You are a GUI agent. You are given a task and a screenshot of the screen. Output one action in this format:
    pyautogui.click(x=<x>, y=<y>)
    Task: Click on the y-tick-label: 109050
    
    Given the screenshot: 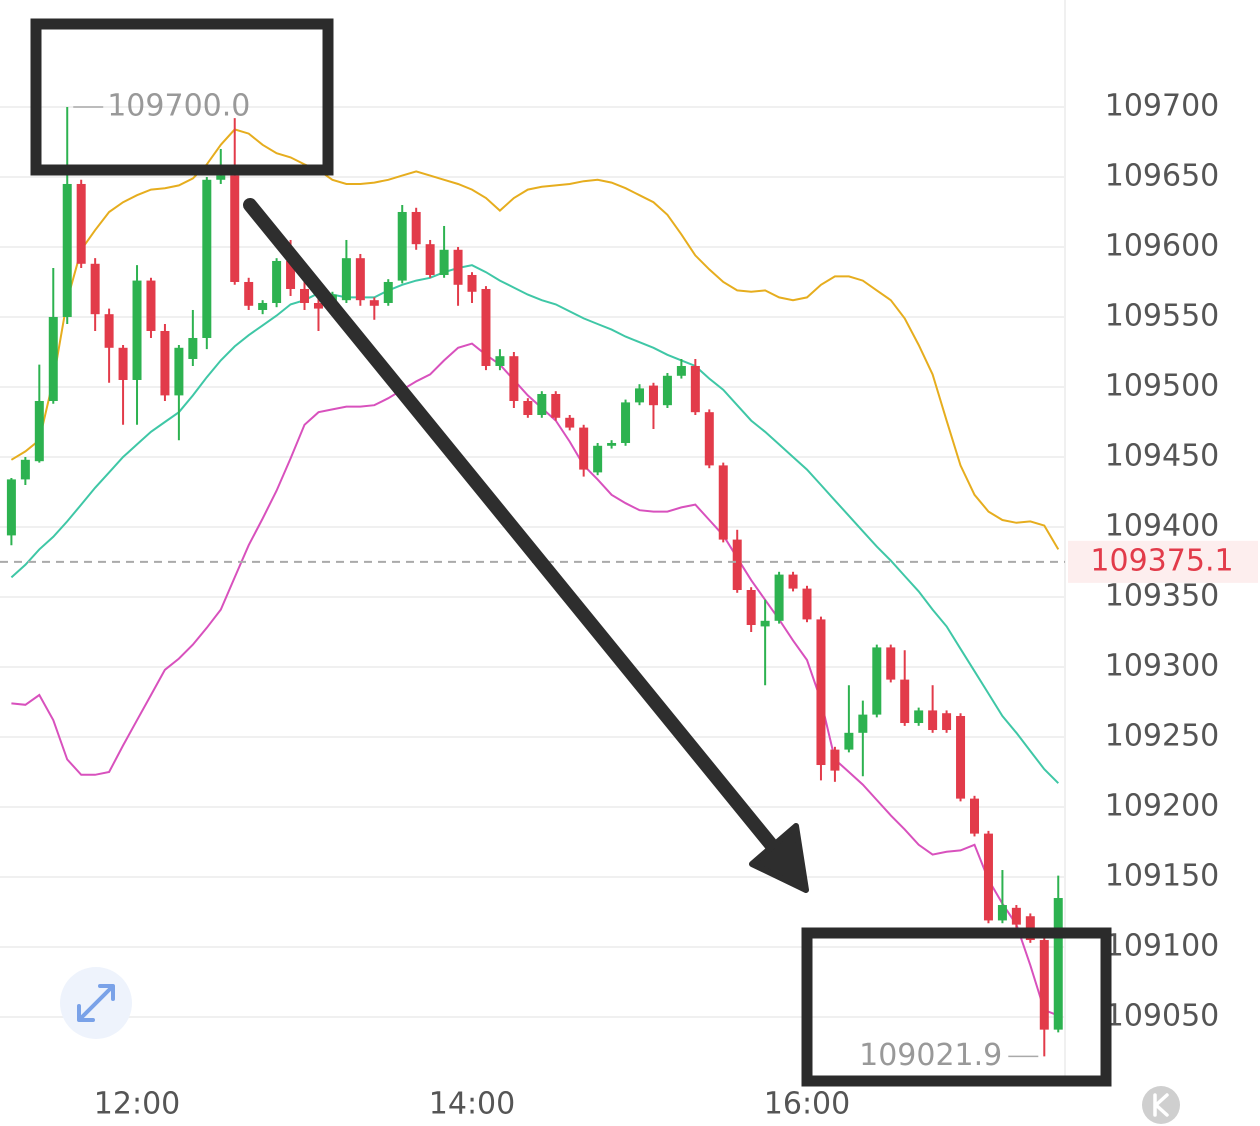 What is the action you would take?
    pyautogui.click(x=1162, y=1016)
    